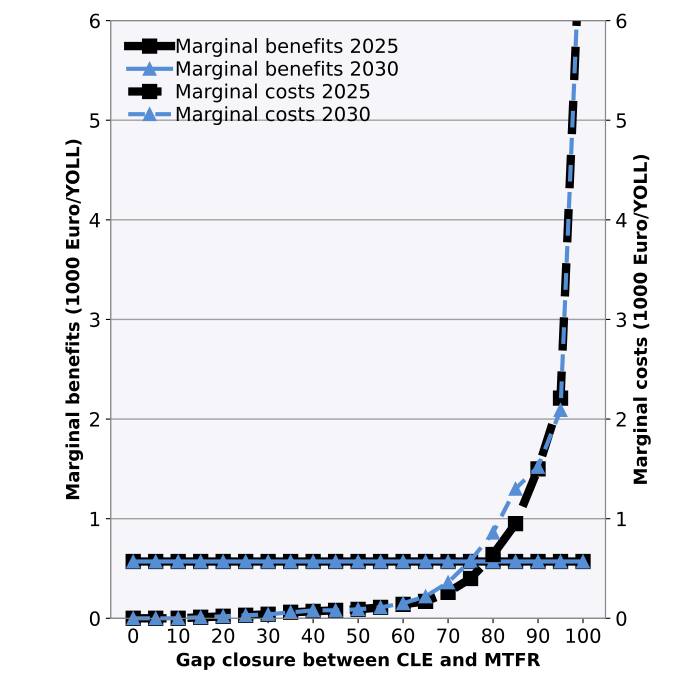  What do you see at coordinates (273, 93) in the screenshot?
I see `legend-label: Marginal costs 2025` at bounding box center [273, 93].